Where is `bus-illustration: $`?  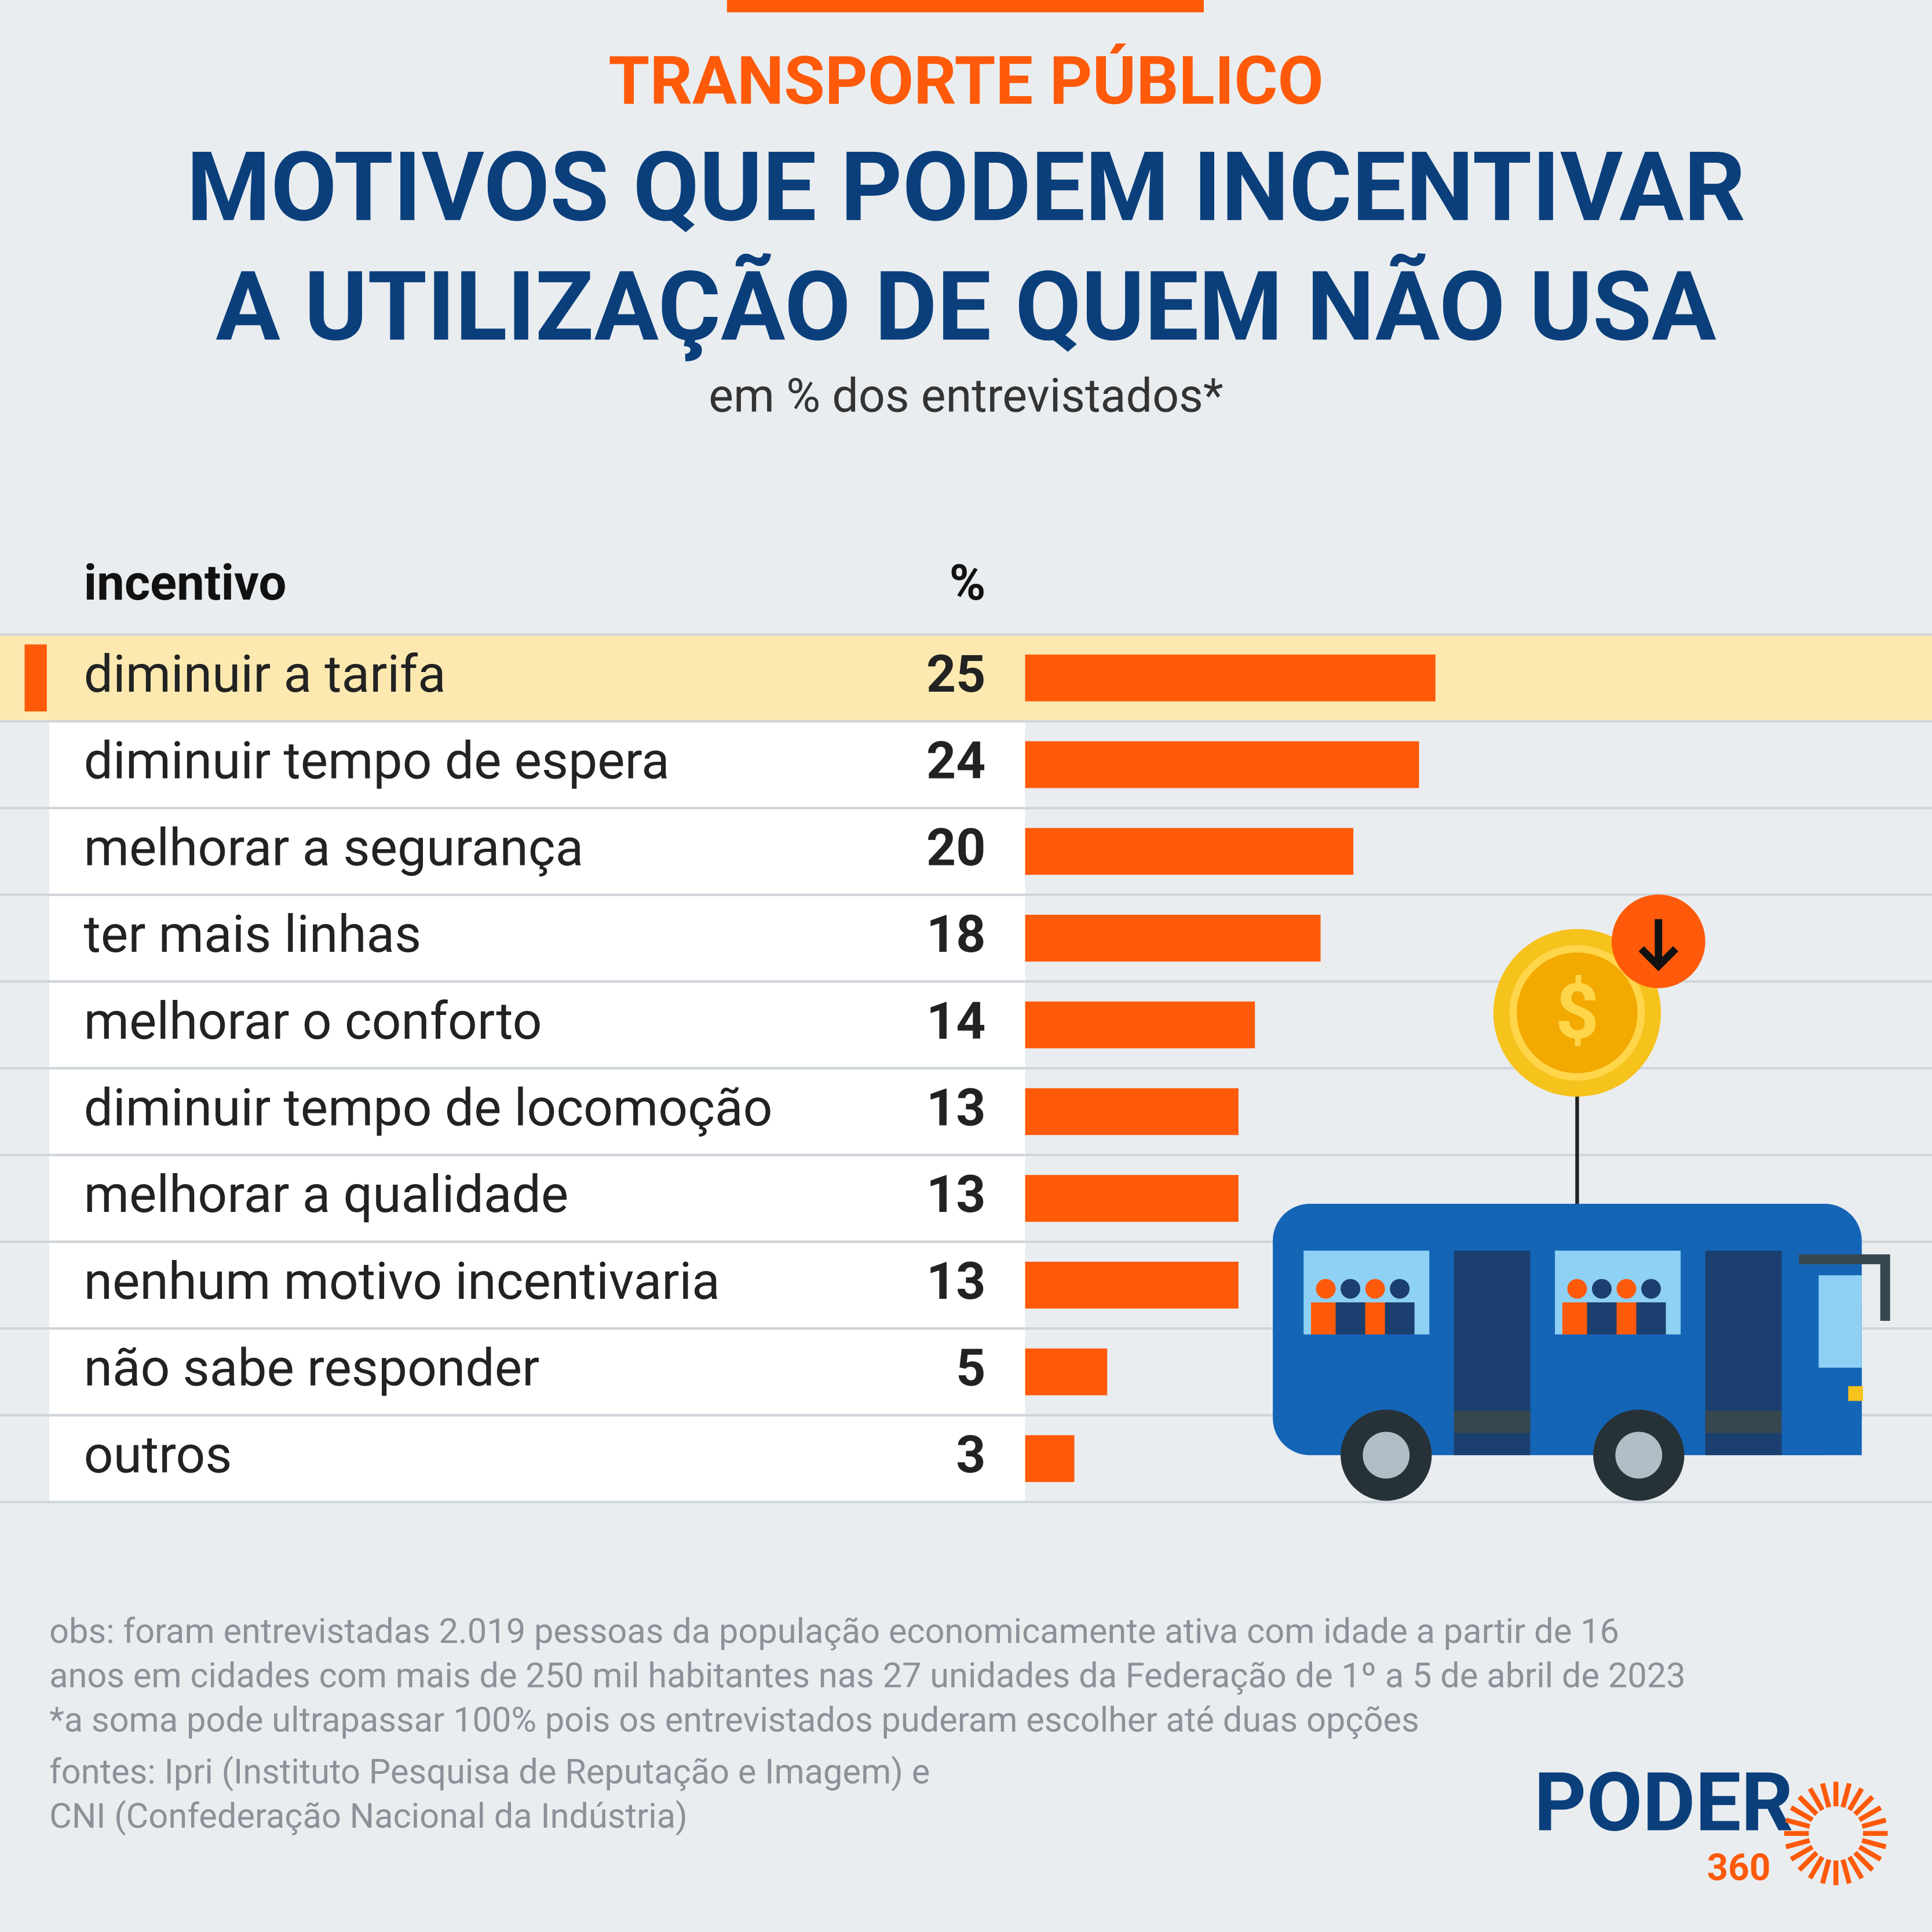
bus-illustration: $ is located at coordinates (1582, 1198).